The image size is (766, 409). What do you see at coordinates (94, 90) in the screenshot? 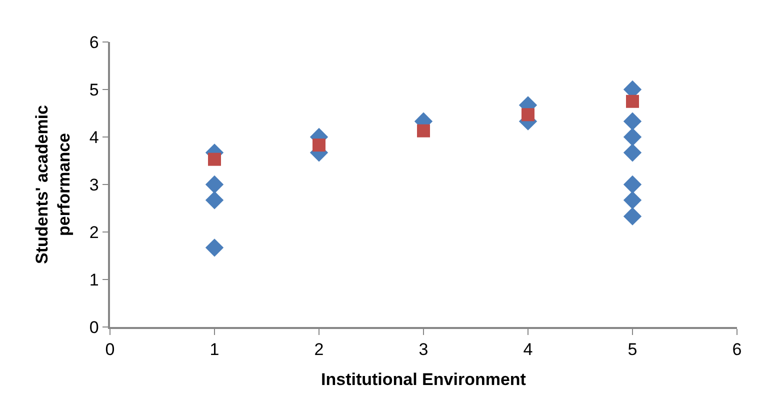
I see `y-tick-label: 5` at bounding box center [94, 90].